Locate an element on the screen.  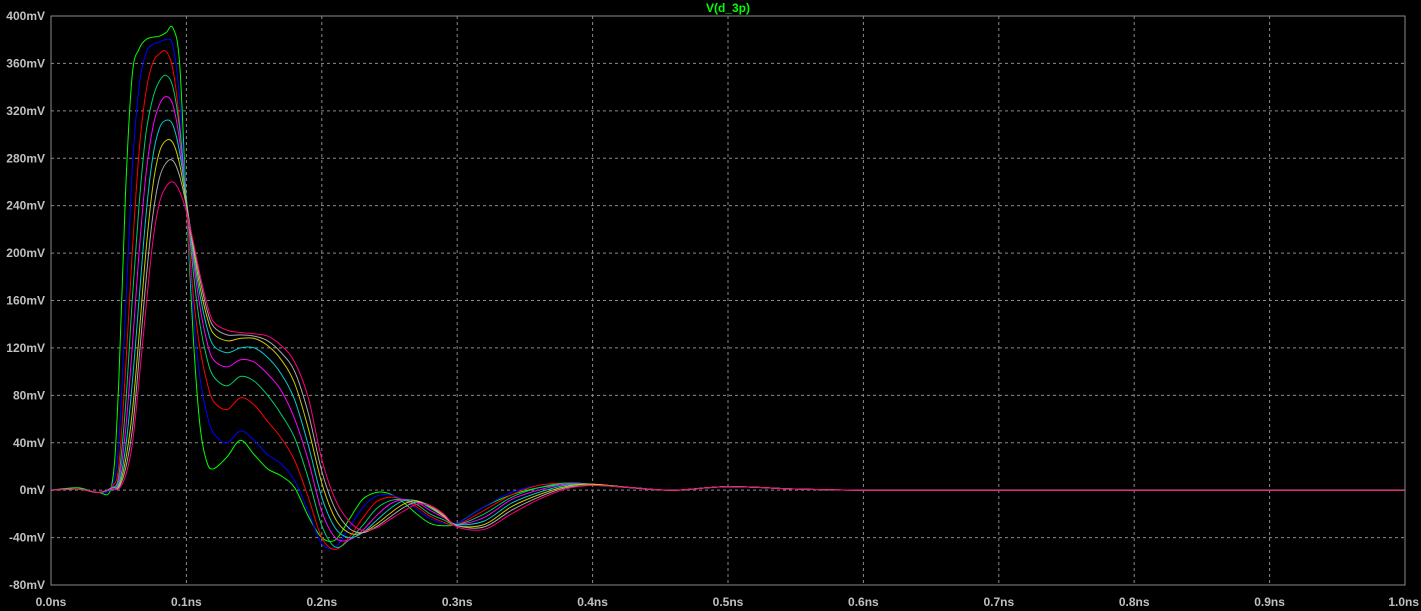
x-tick-label: 0.1ns is located at coordinates (186, 602).